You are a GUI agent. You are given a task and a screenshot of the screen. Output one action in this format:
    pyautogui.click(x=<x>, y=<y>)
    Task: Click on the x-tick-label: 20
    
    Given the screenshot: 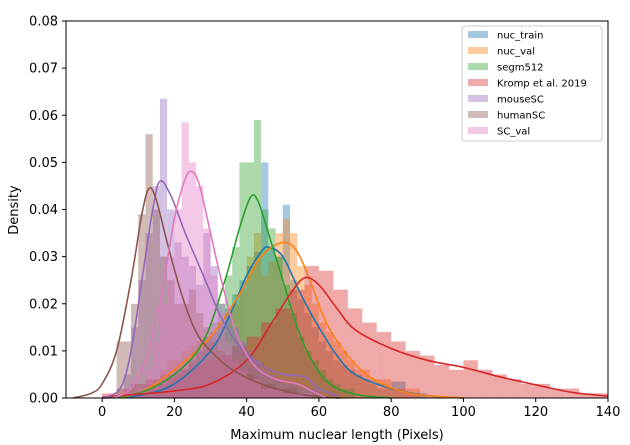 What is the action you would take?
    pyautogui.click(x=174, y=412)
    